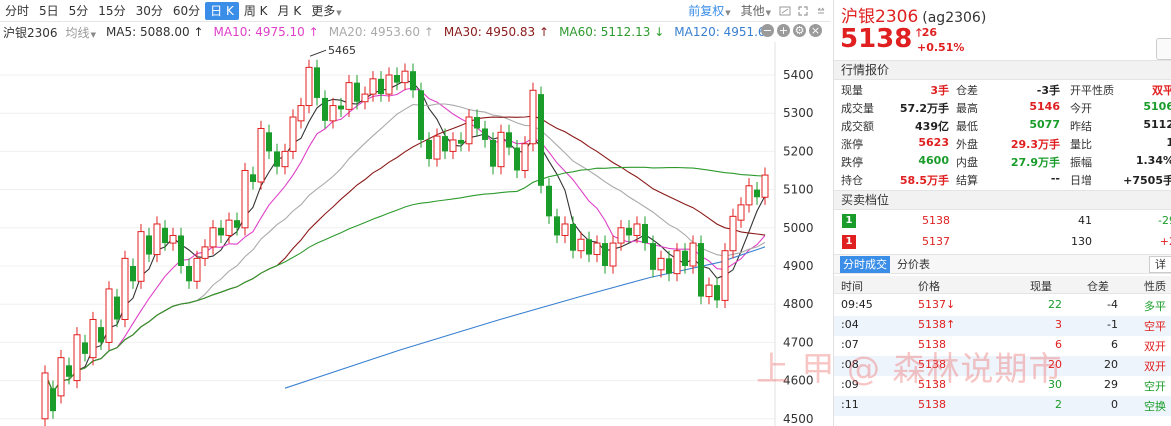  Describe the element at coordinates (785, 11) in the screenshot. I see `drawing-tool-icon` at that location.